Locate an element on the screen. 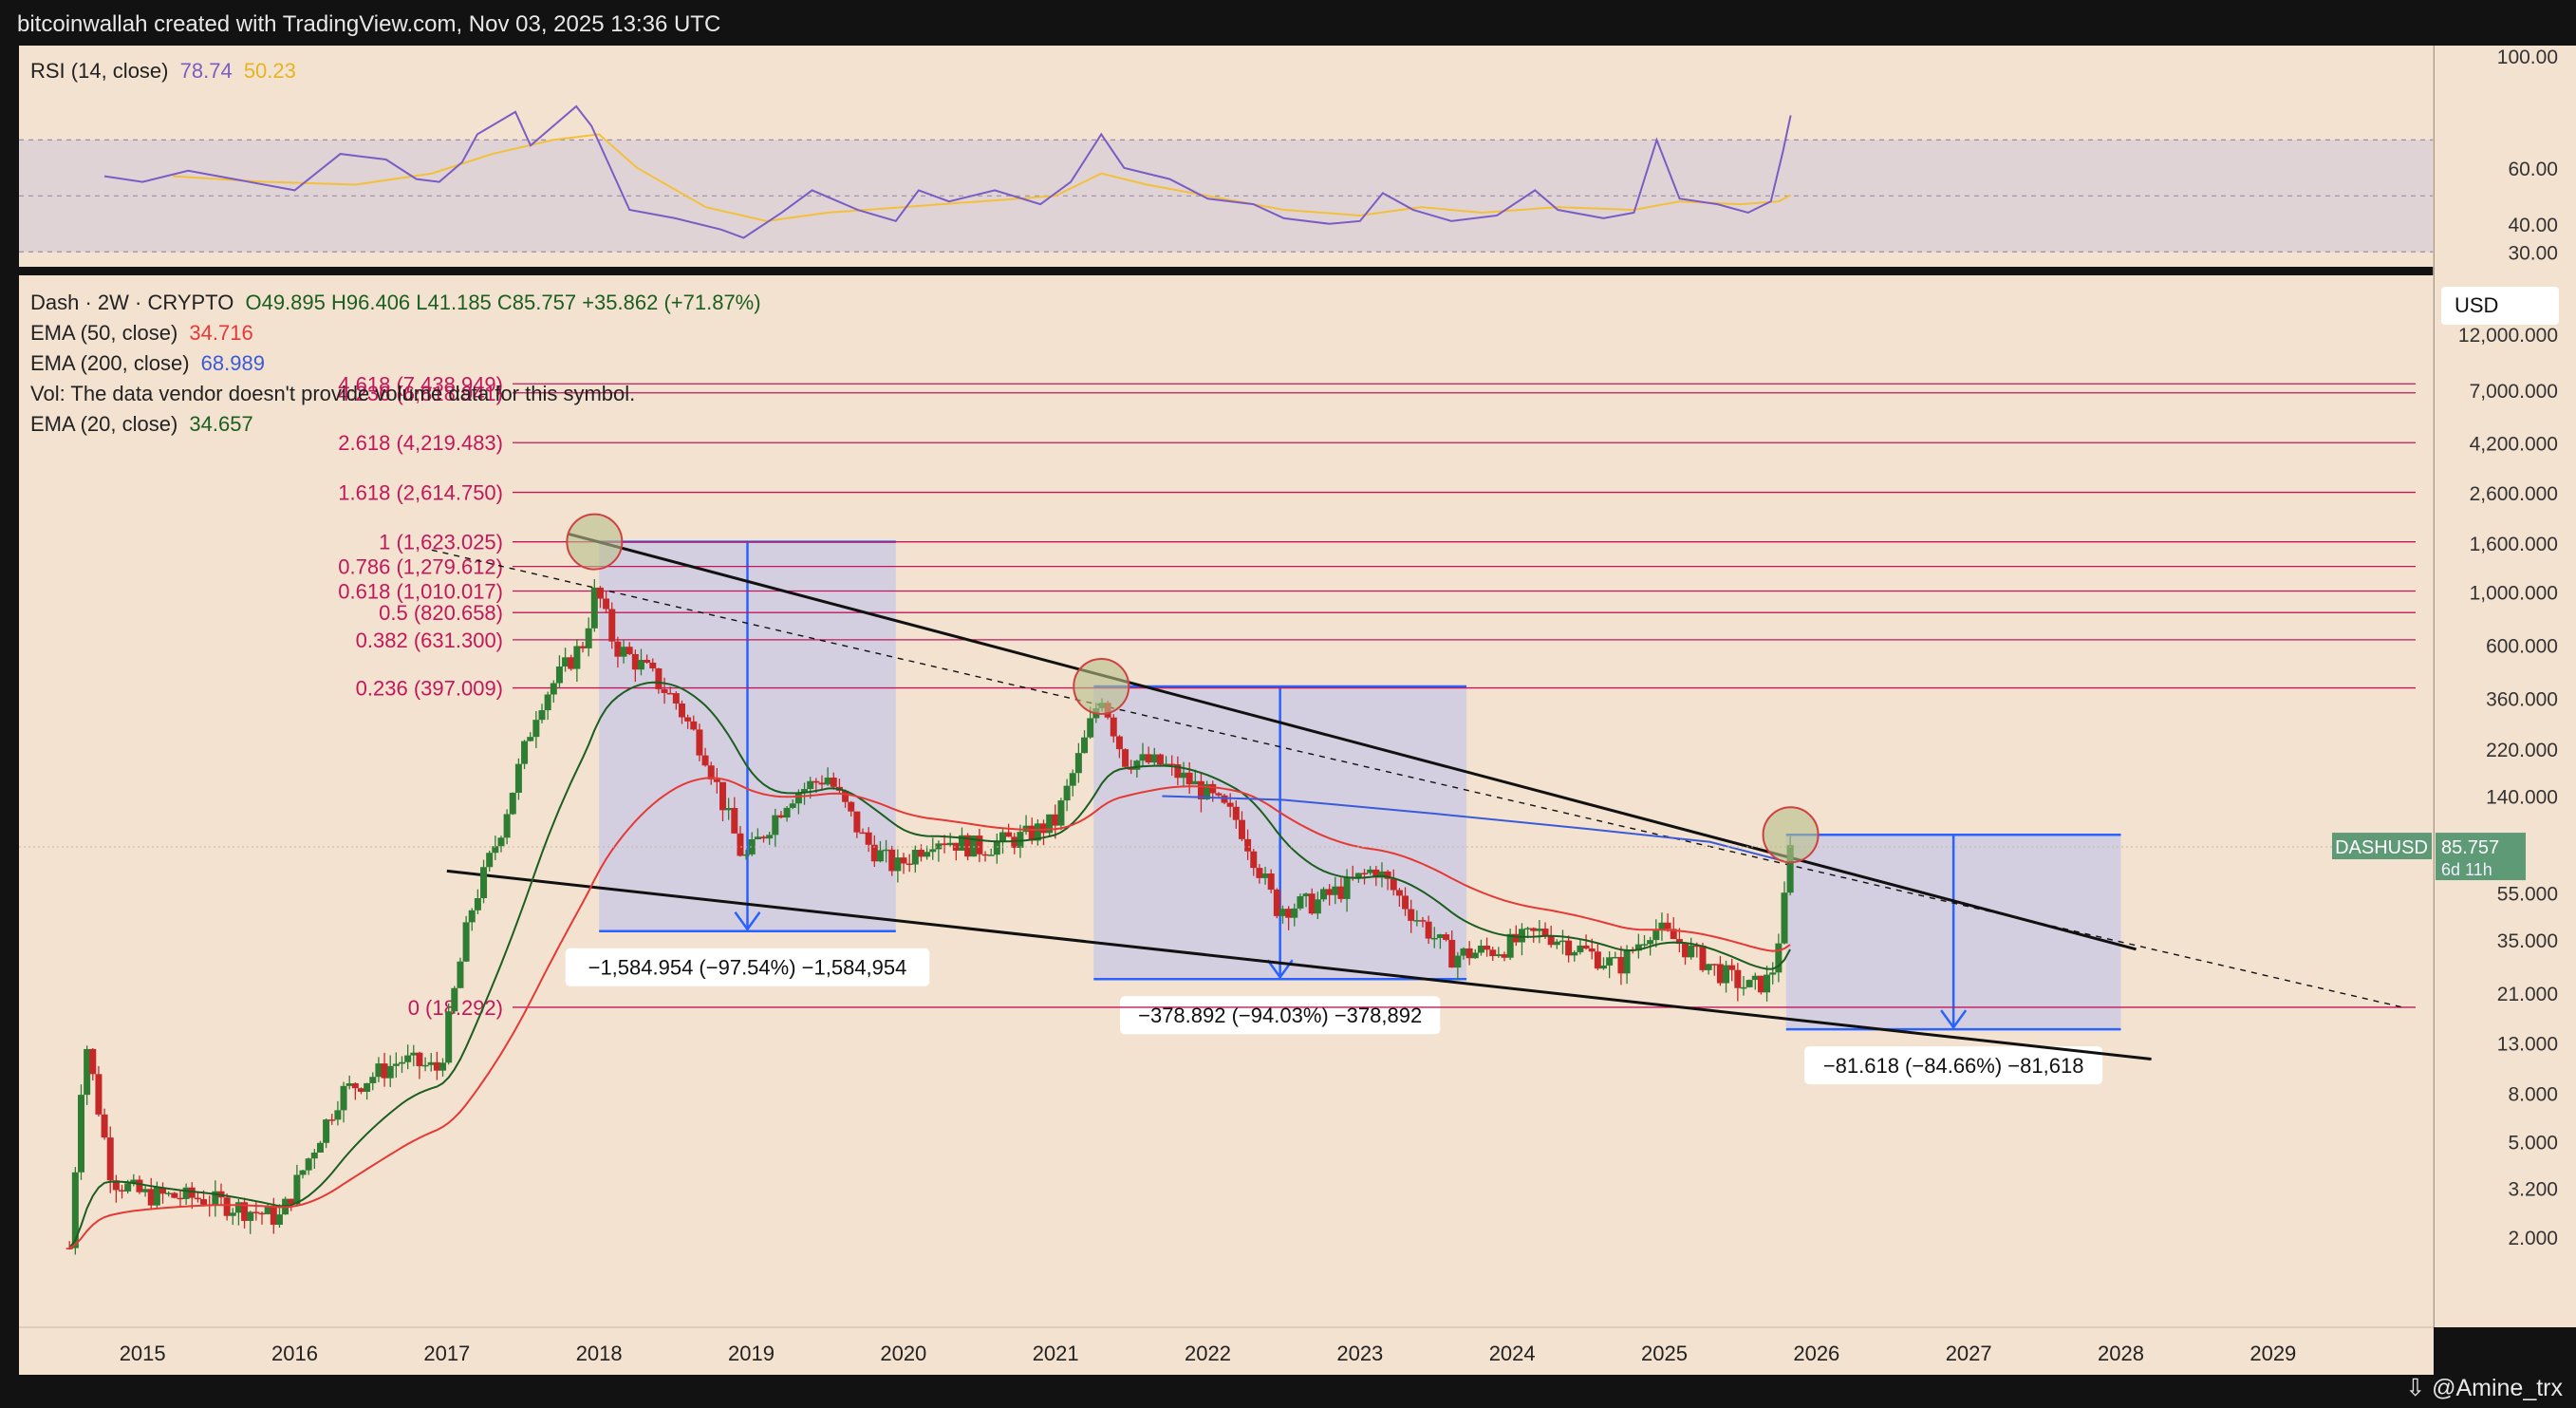  rsi-tick-label: 100.00 is located at coordinates (2527, 57).